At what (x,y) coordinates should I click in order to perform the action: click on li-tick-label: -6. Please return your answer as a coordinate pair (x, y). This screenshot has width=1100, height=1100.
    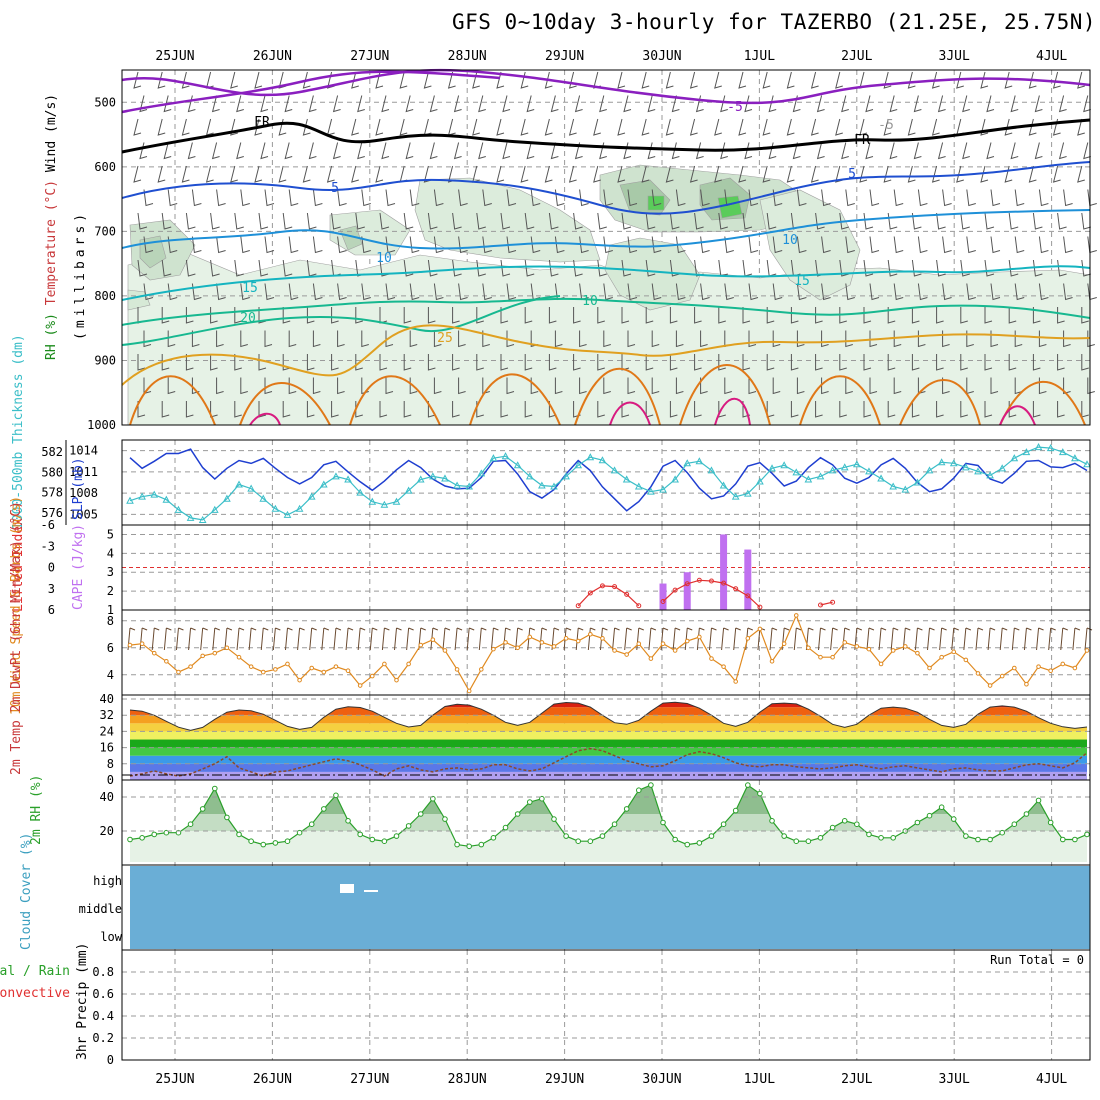
    Looking at the image, I should click on (48, 525).